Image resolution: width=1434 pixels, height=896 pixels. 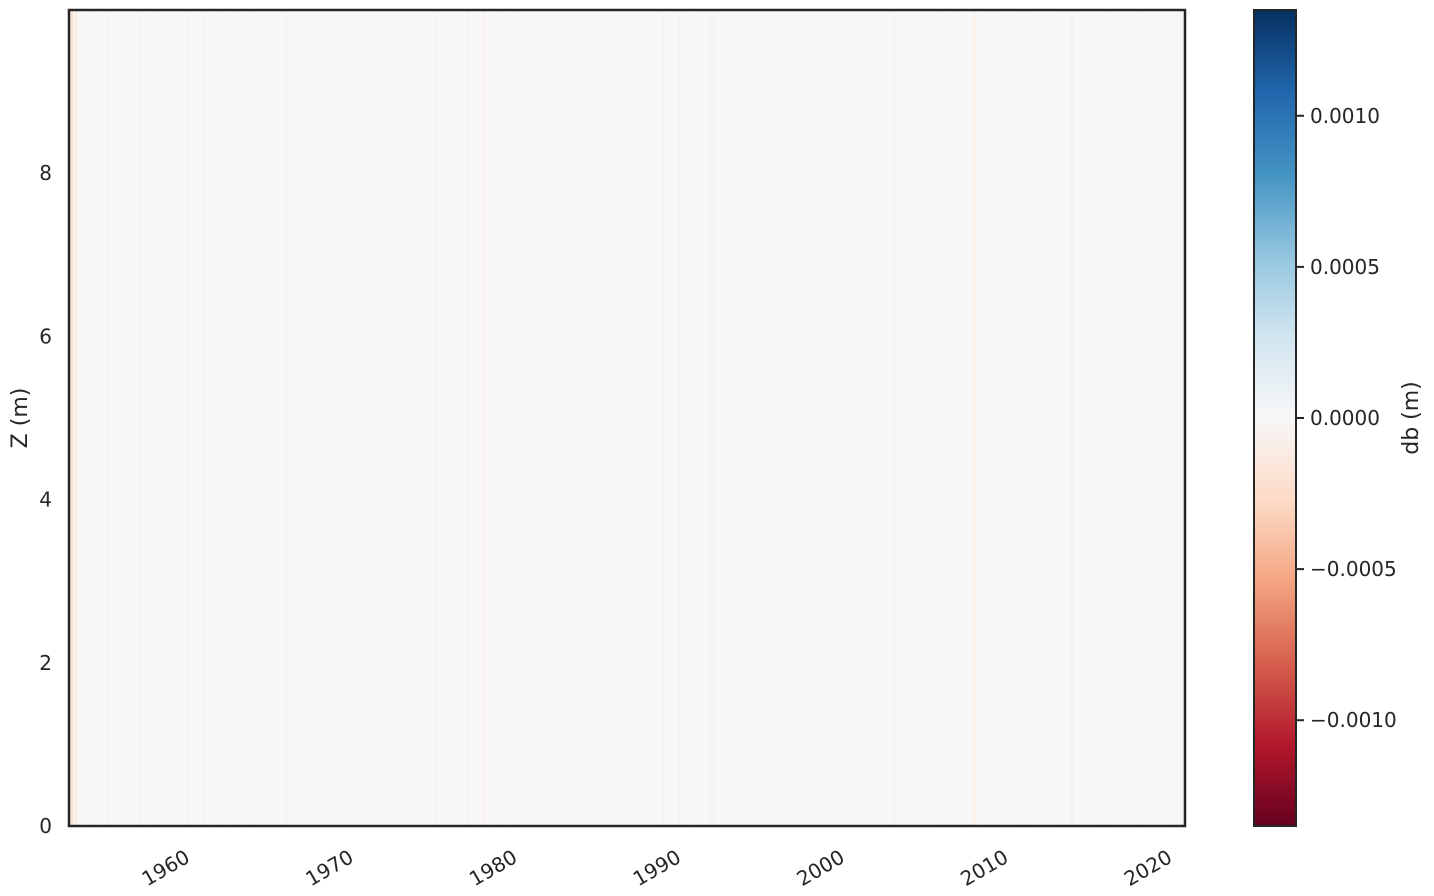 I want to click on y-tick-label: 4, so click(x=45, y=500).